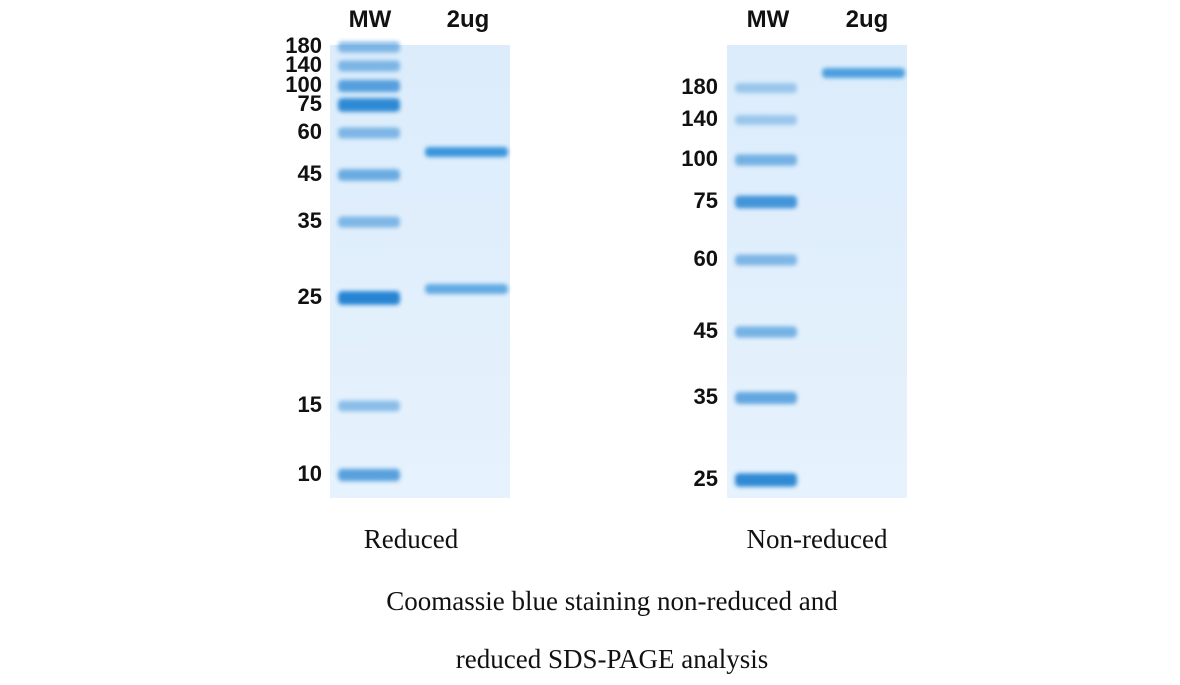 The width and height of the screenshot is (1180, 685). I want to click on gel-label: Non-reduced, so click(817, 539).